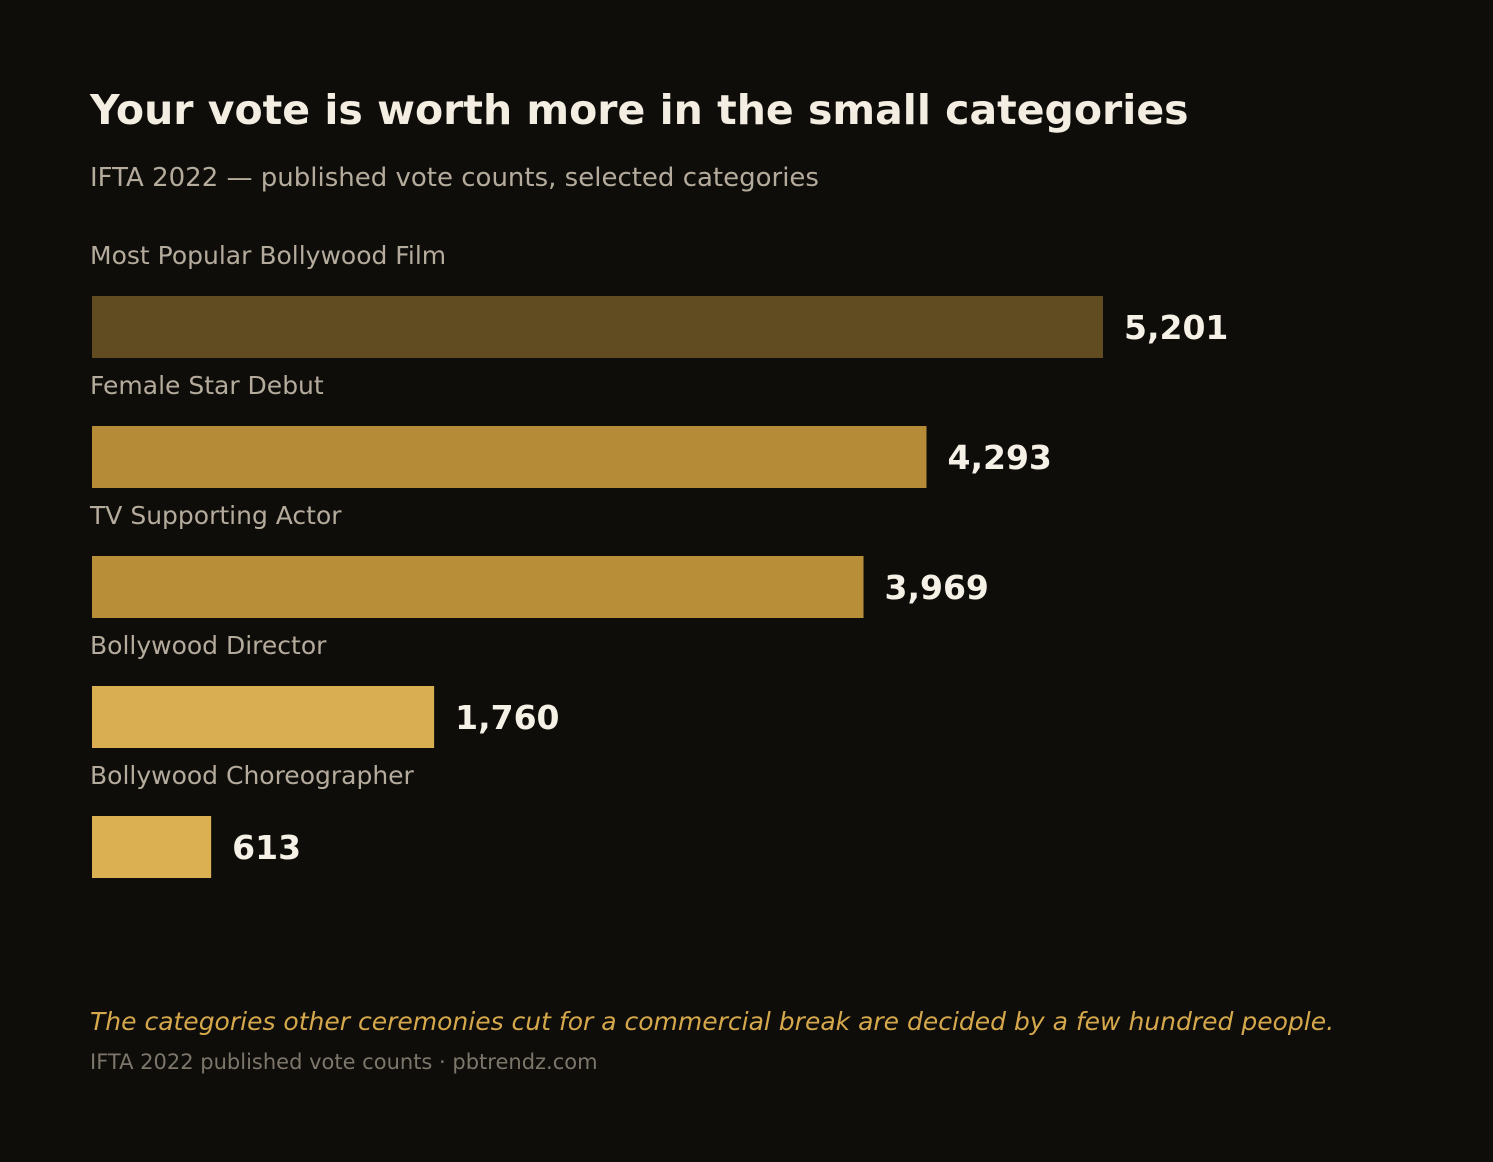  What do you see at coordinates (937, 587) in the screenshot?
I see `value-label: 3,969` at bounding box center [937, 587].